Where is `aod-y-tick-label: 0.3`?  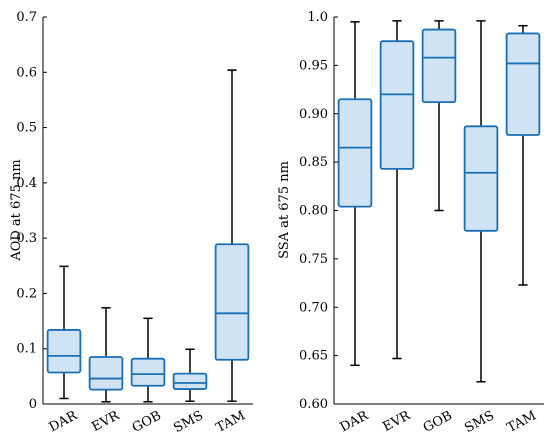
aod-y-tick-label: 0.3 is located at coordinates (26, 238).